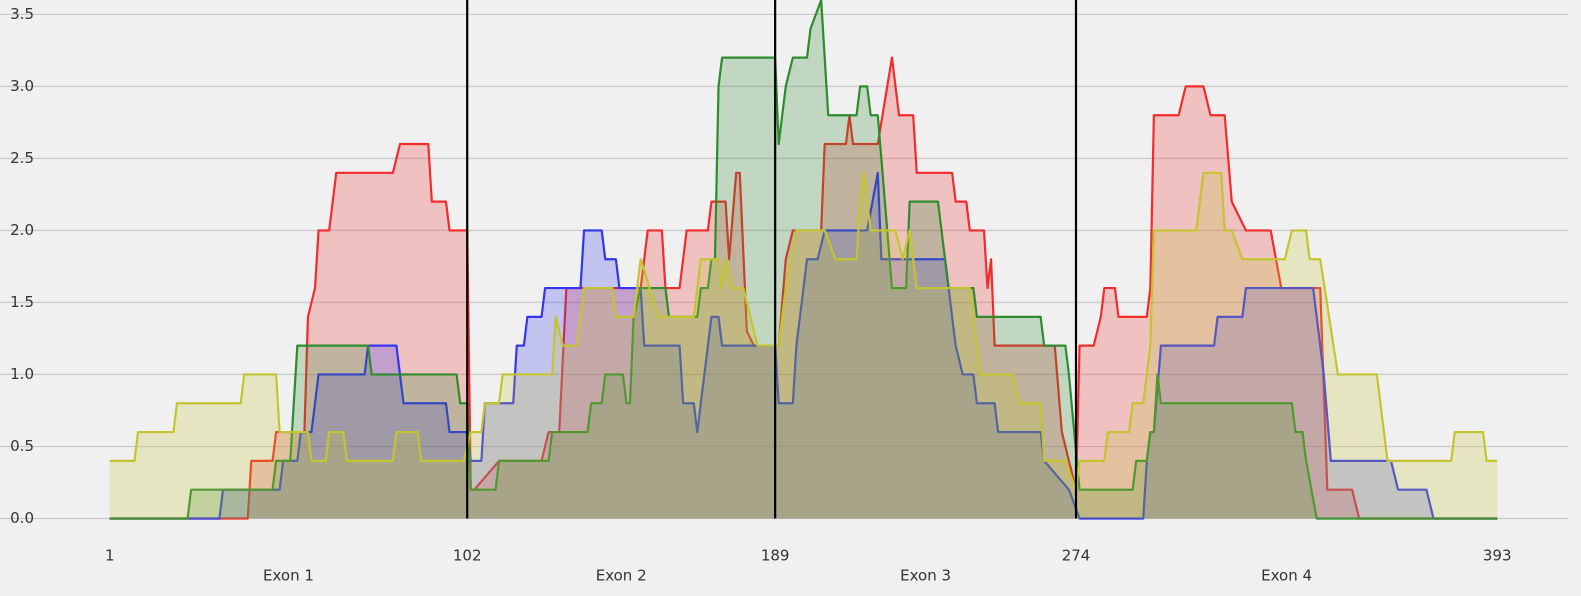 This screenshot has height=596, width=1581. Describe the element at coordinates (22, 446) in the screenshot. I see `y-tick-label: 0.5` at that location.